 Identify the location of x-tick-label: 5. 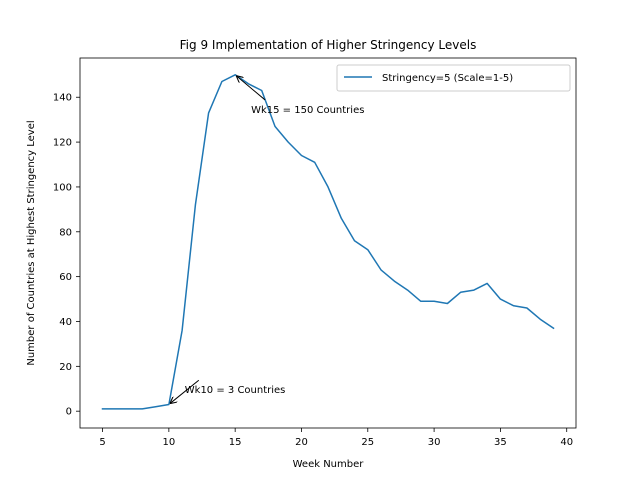
(102, 442).